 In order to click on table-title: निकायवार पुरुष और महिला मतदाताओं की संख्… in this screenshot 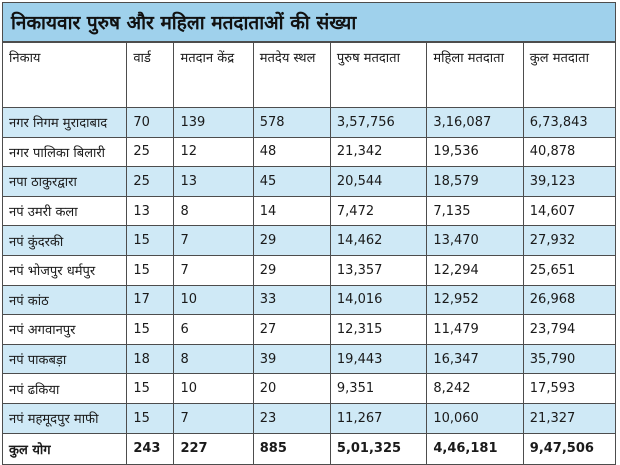, I will do `click(309, 22)`.